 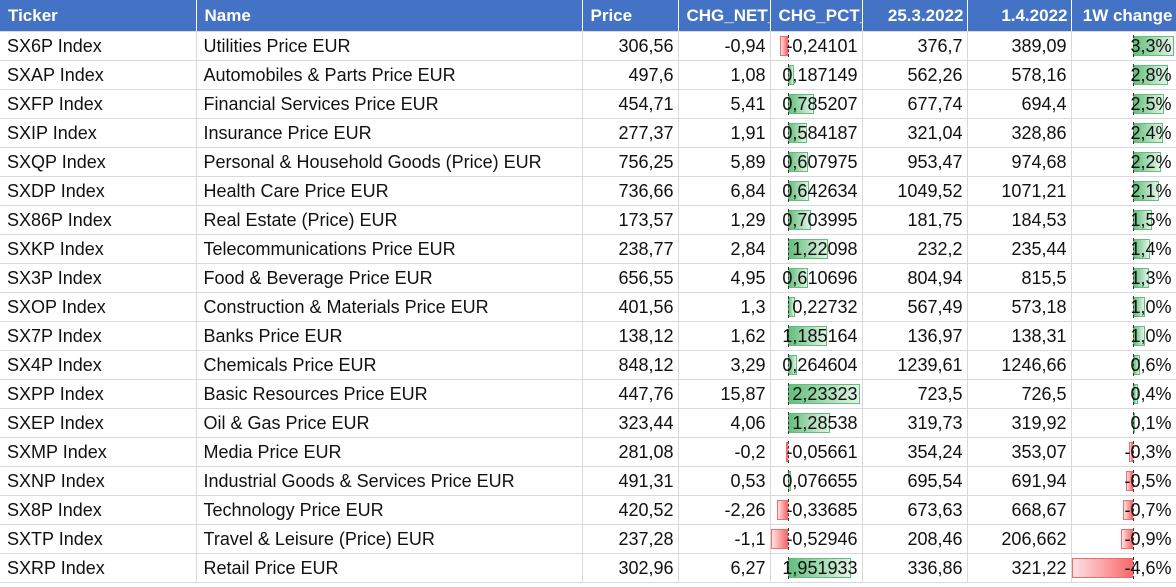 What do you see at coordinates (724, 220) in the screenshot?
I see `cell-chg-net: 1,29` at bounding box center [724, 220].